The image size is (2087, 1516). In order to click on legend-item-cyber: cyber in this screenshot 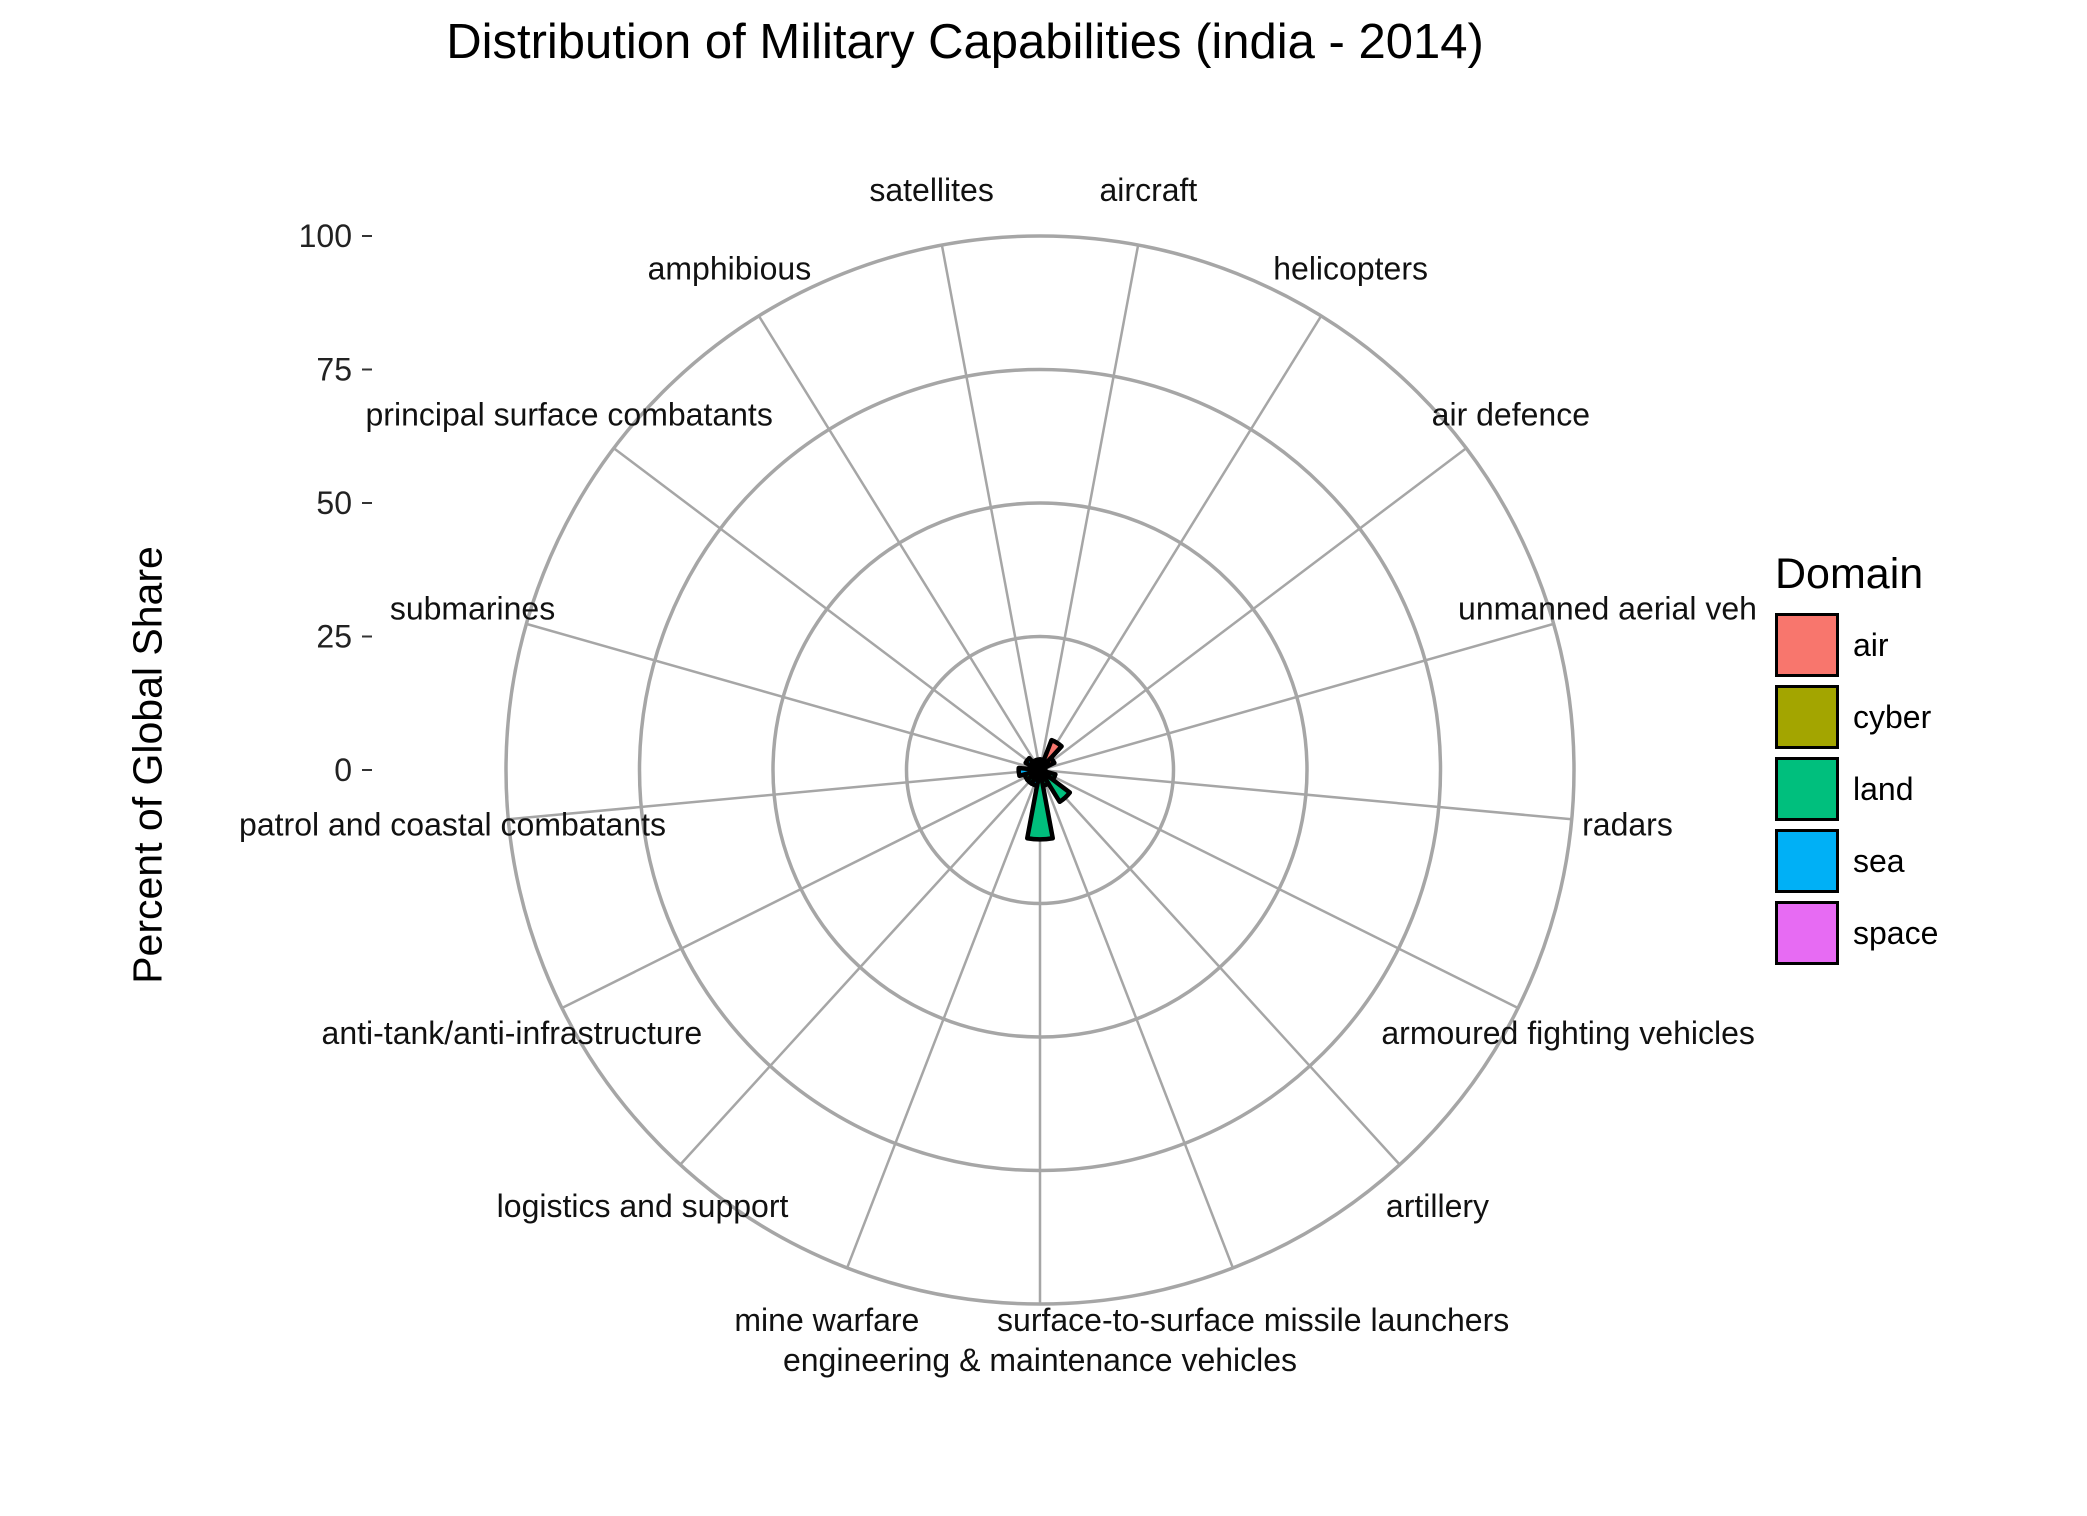, I will do `click(1856, 717)`.